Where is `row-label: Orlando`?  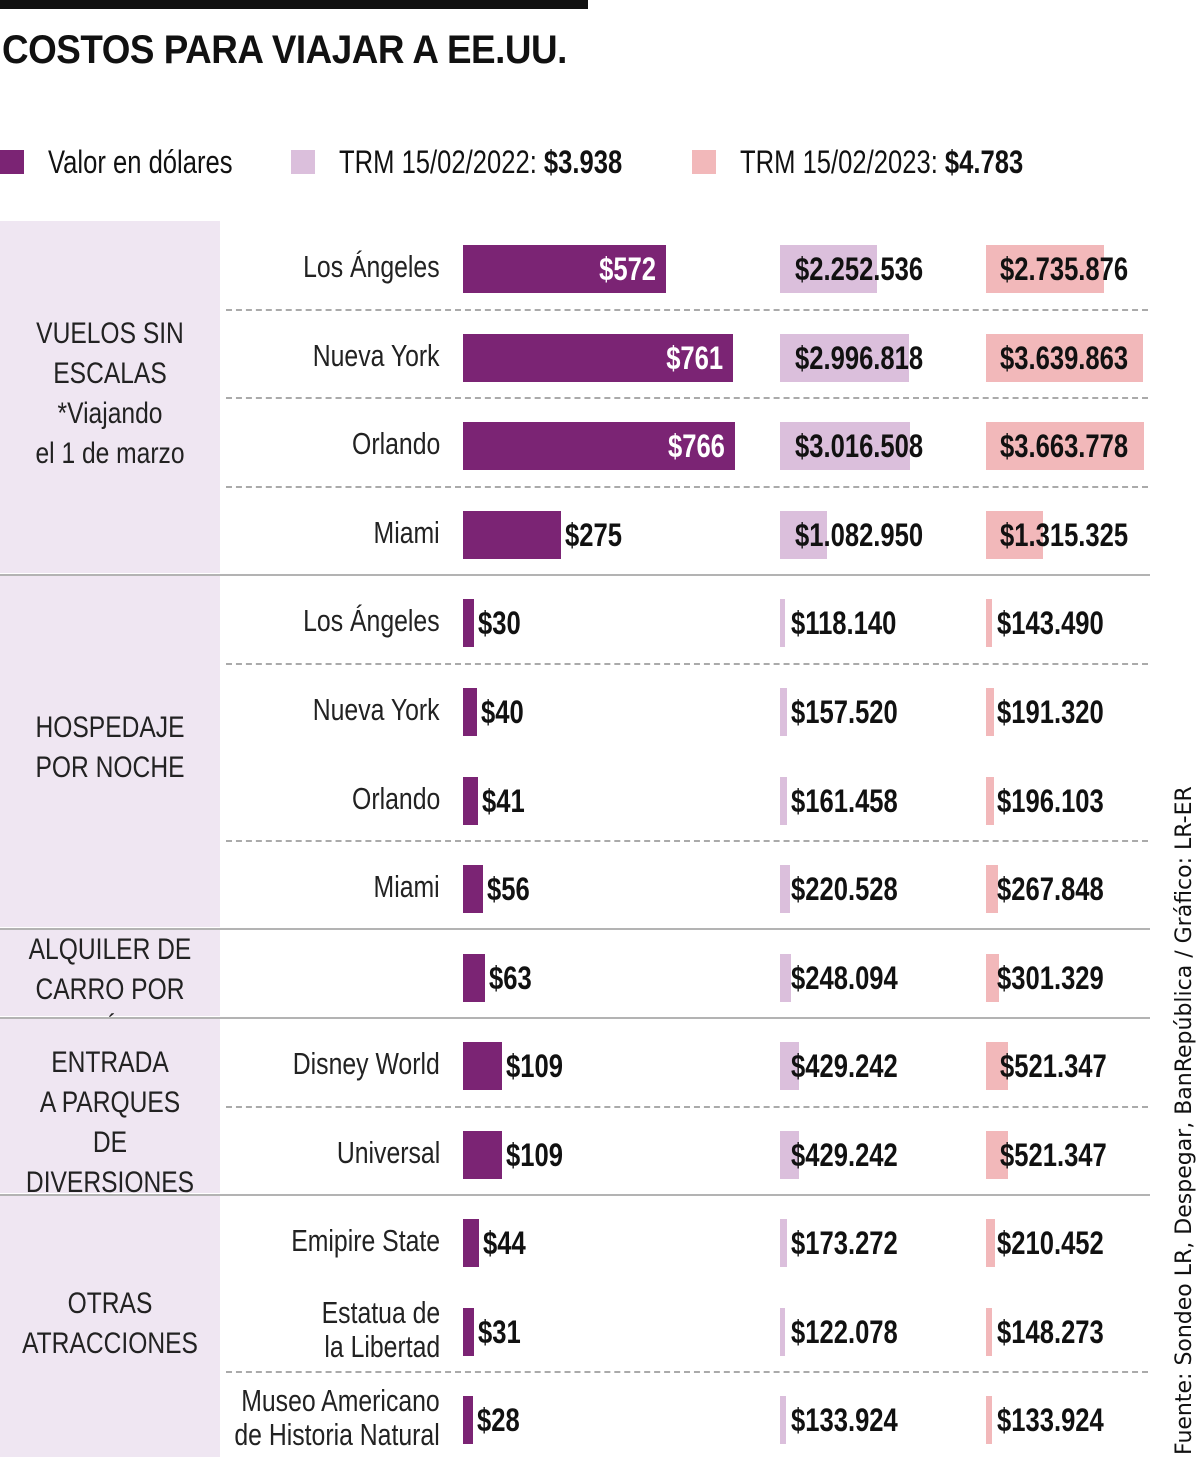
row-label: Orlando is located at coordinates (395, 798).